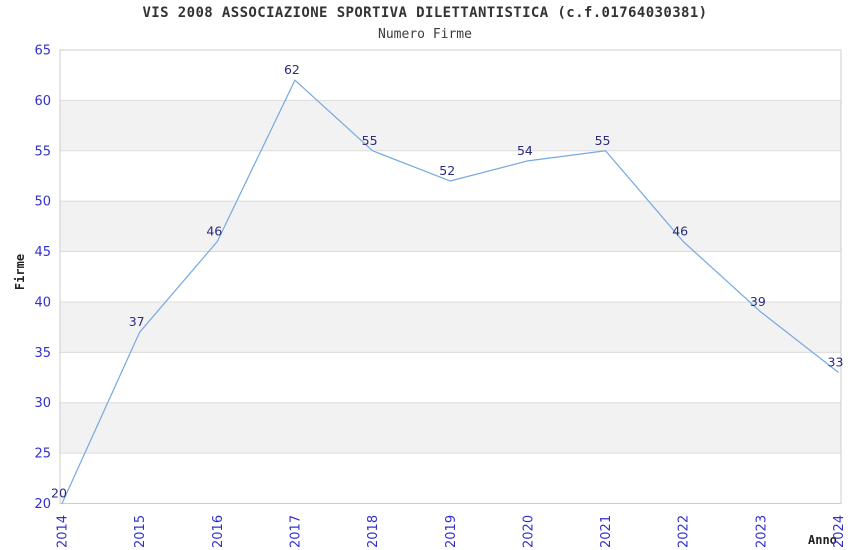 The height and width of the screenshot is (550, 850). I want to click on data-label: 33, so click(836, 361).